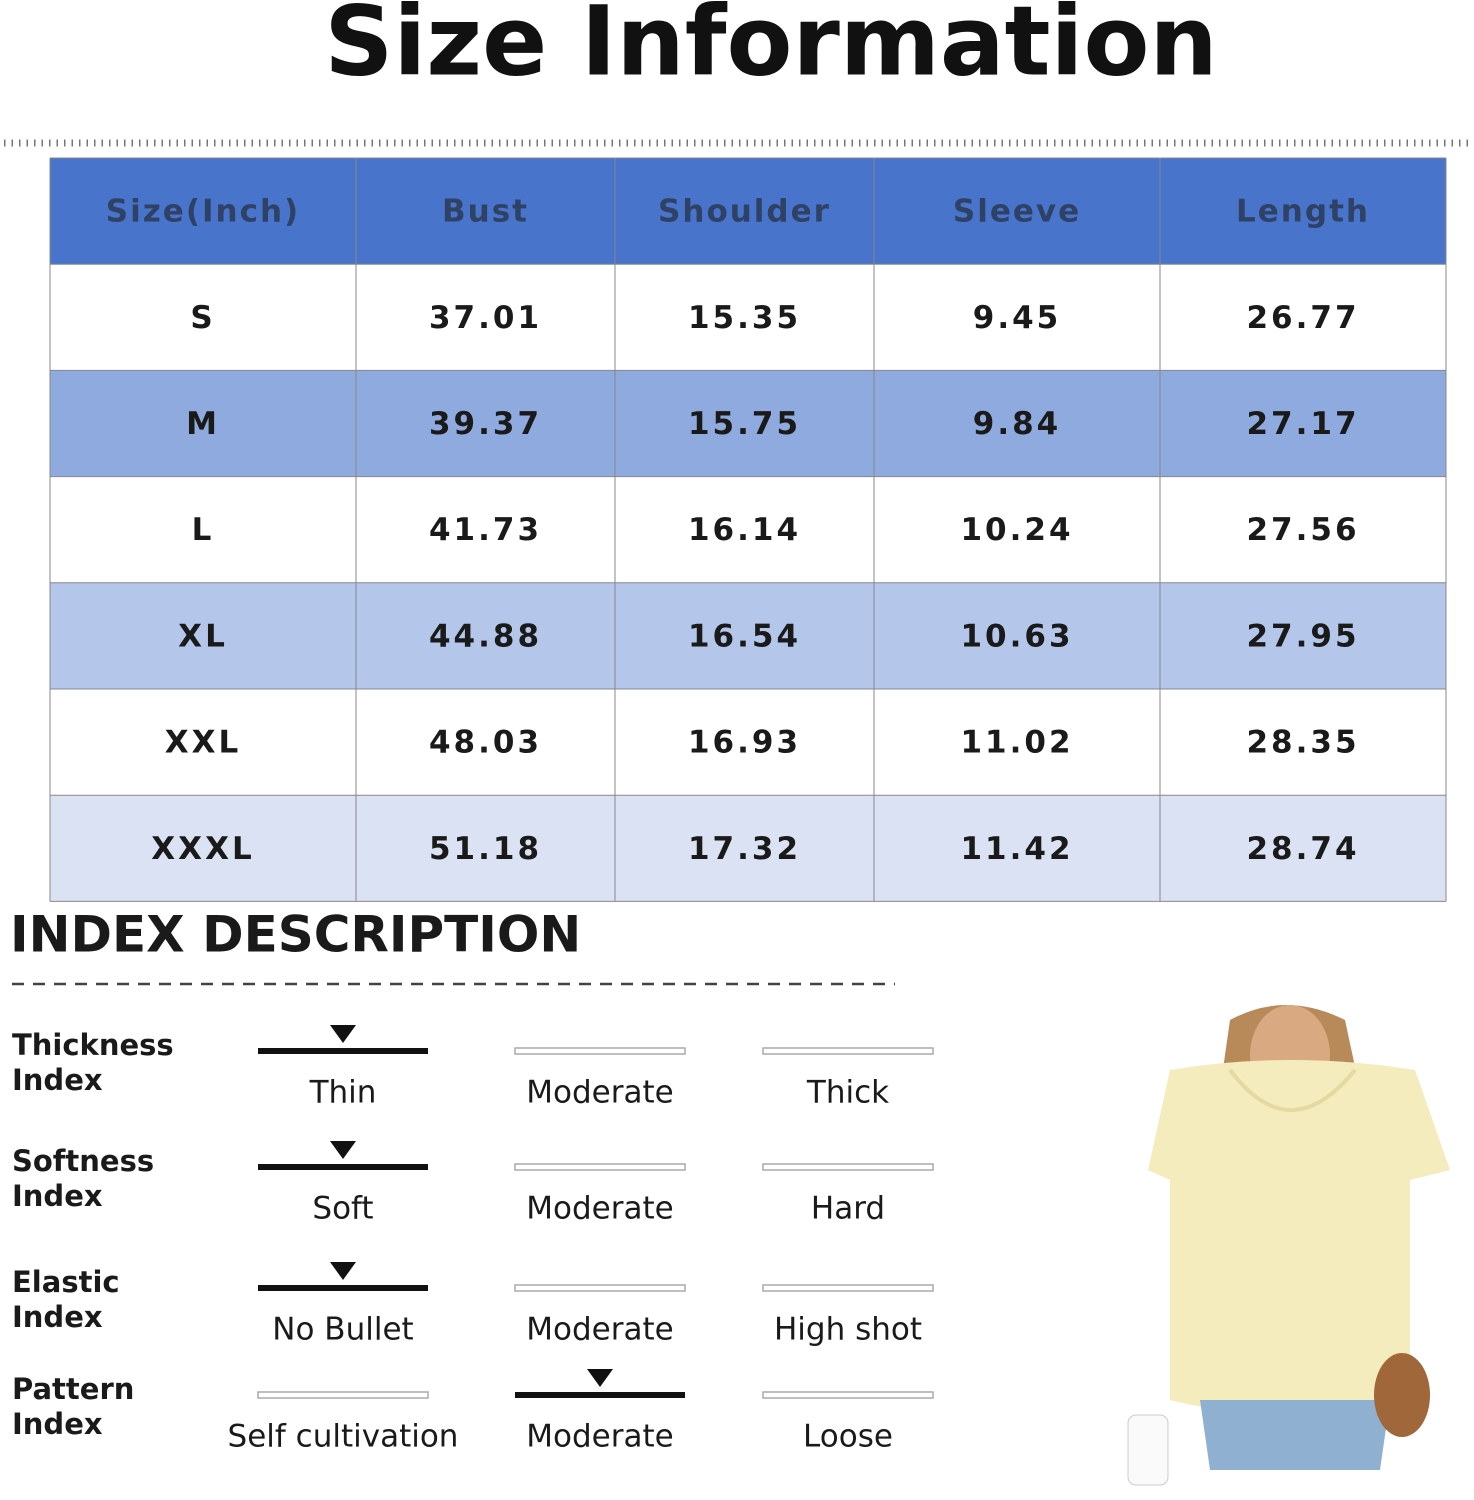  Describe the element at coordinates (343, 1093) in the screenshot. I see `index-option: Thin` at that location.